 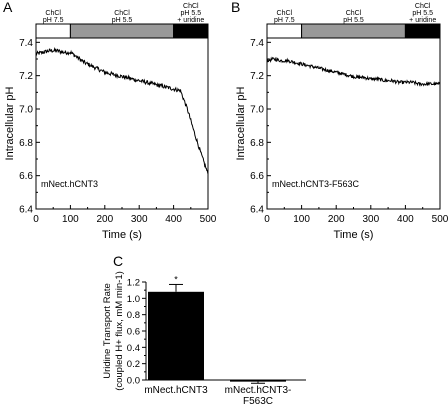 What do you see at coordinates (133, 348) in the screenshot?
I see `y-tick-label: 0.4` at bounding box center [133, 348].